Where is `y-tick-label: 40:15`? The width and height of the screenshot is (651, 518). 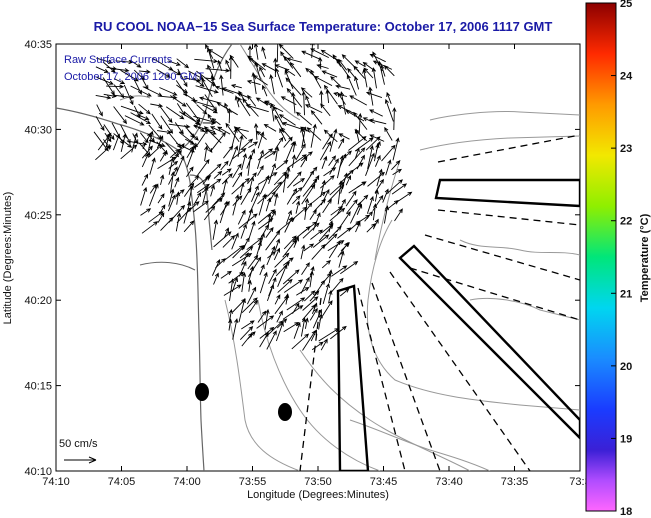 y-tick-label: 40:15 is located at coordinates (38, 387).